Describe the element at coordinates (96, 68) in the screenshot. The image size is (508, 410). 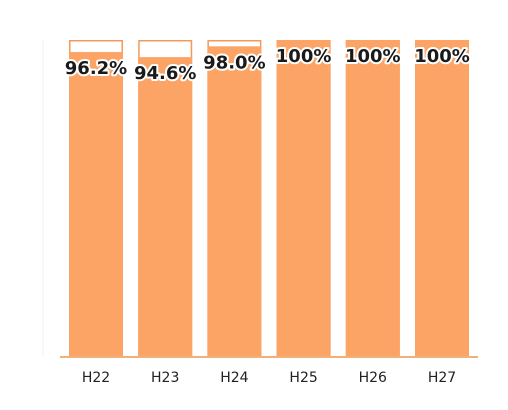
I see `value-label-h22: 96.2%` at that location.